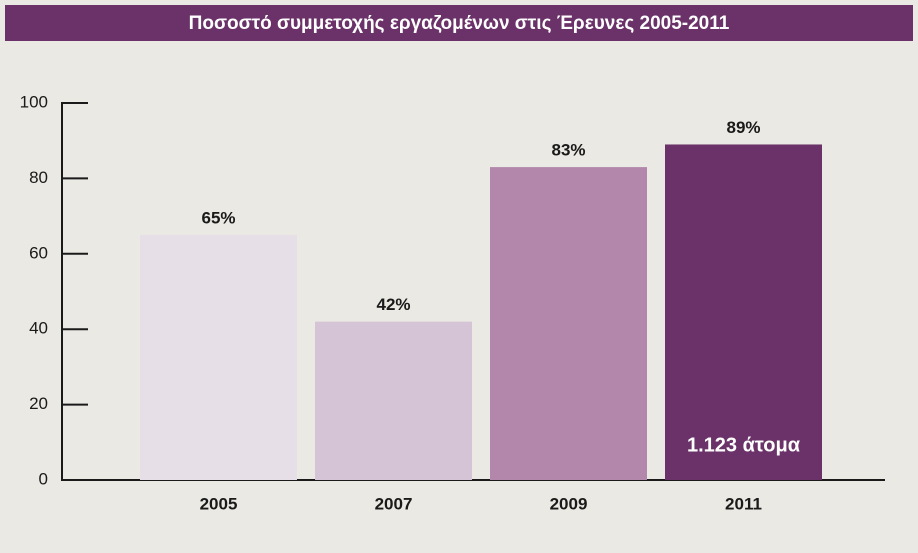  I want to click on x-tick-label: 2009, so click(569, 503).